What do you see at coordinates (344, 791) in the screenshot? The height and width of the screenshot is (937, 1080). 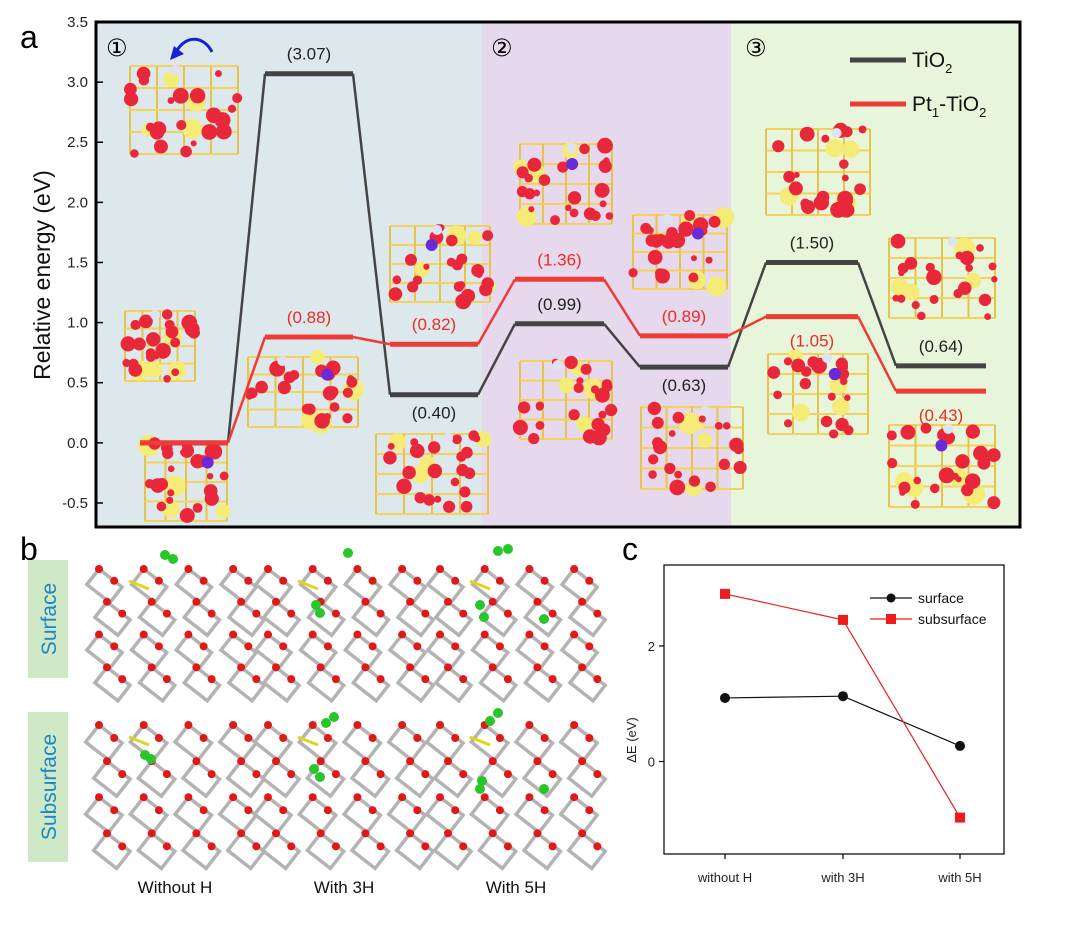 I see `lattice-subsurface-with-3h` at bounding box center [344, 791].